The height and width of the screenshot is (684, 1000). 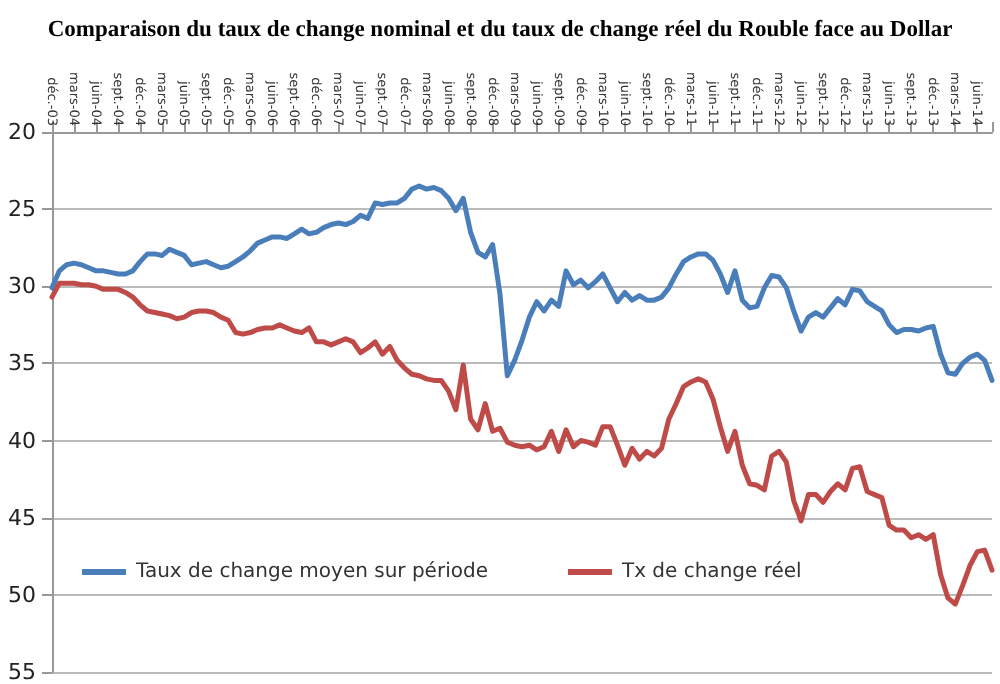 I want to click on y-tick-label: 35, so click(x=22, y=363).